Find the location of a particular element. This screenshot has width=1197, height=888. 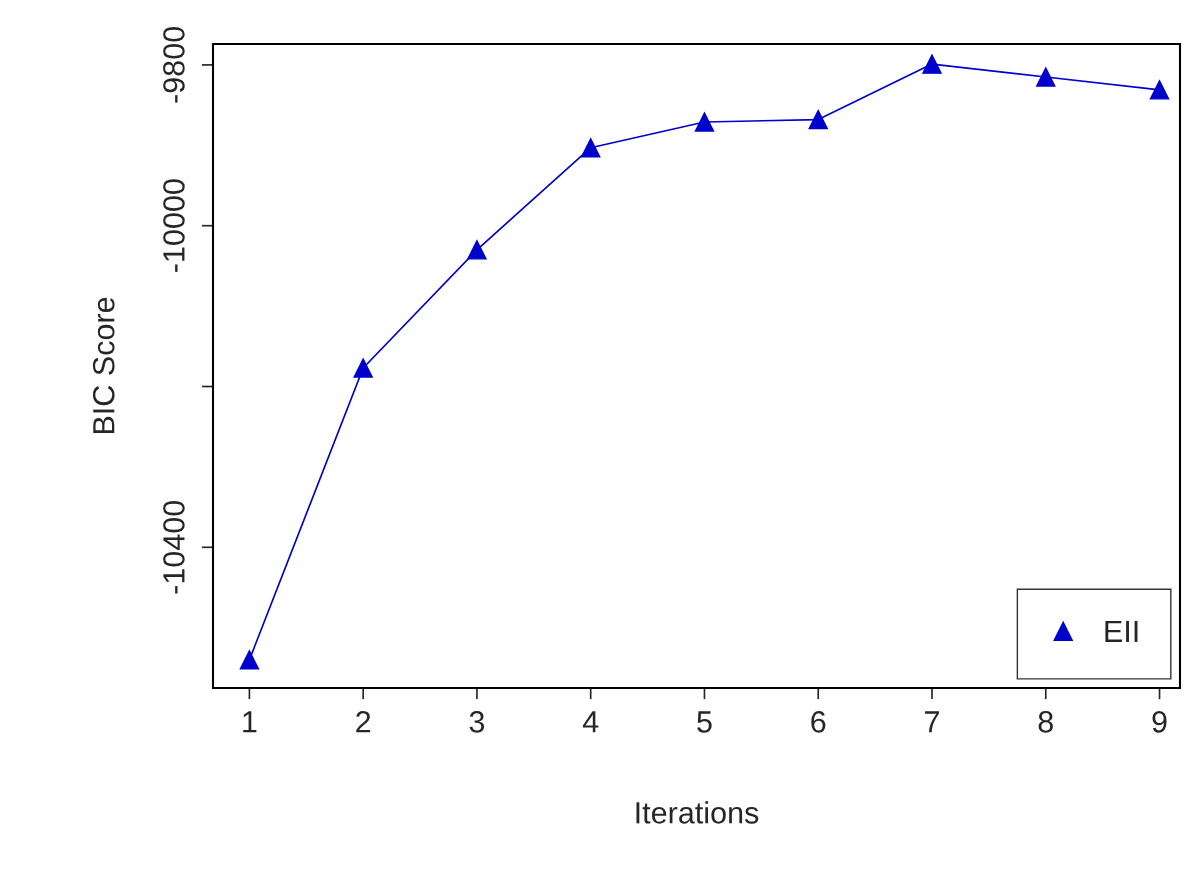

y-tick-label: -9800 is located at coordinates (174, 65).